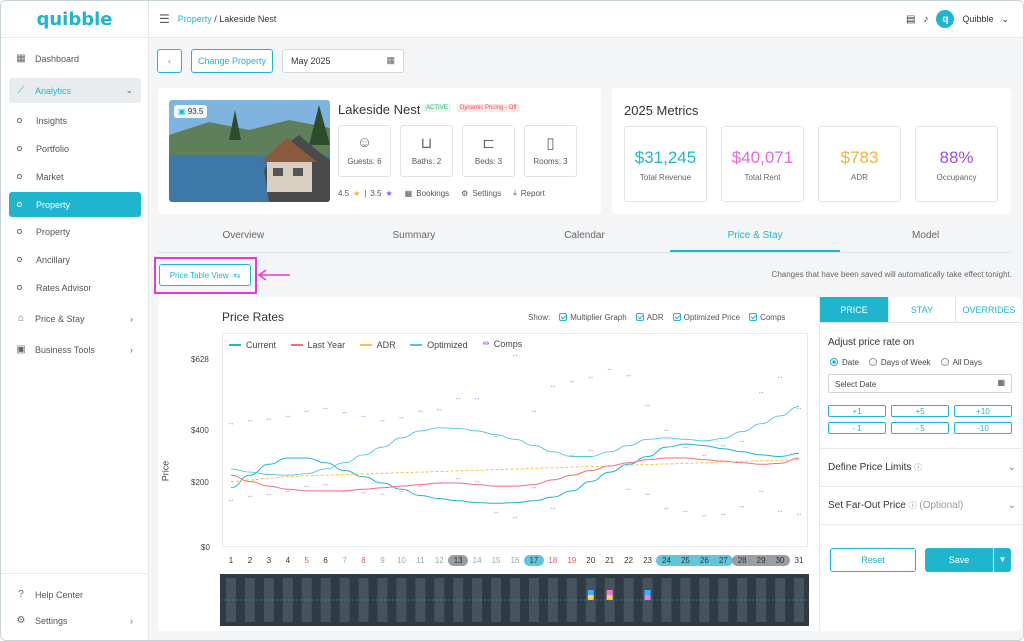  Describe the element at coordinates (591, 560) in the screenshot. I see `day-label: 20` at that location.